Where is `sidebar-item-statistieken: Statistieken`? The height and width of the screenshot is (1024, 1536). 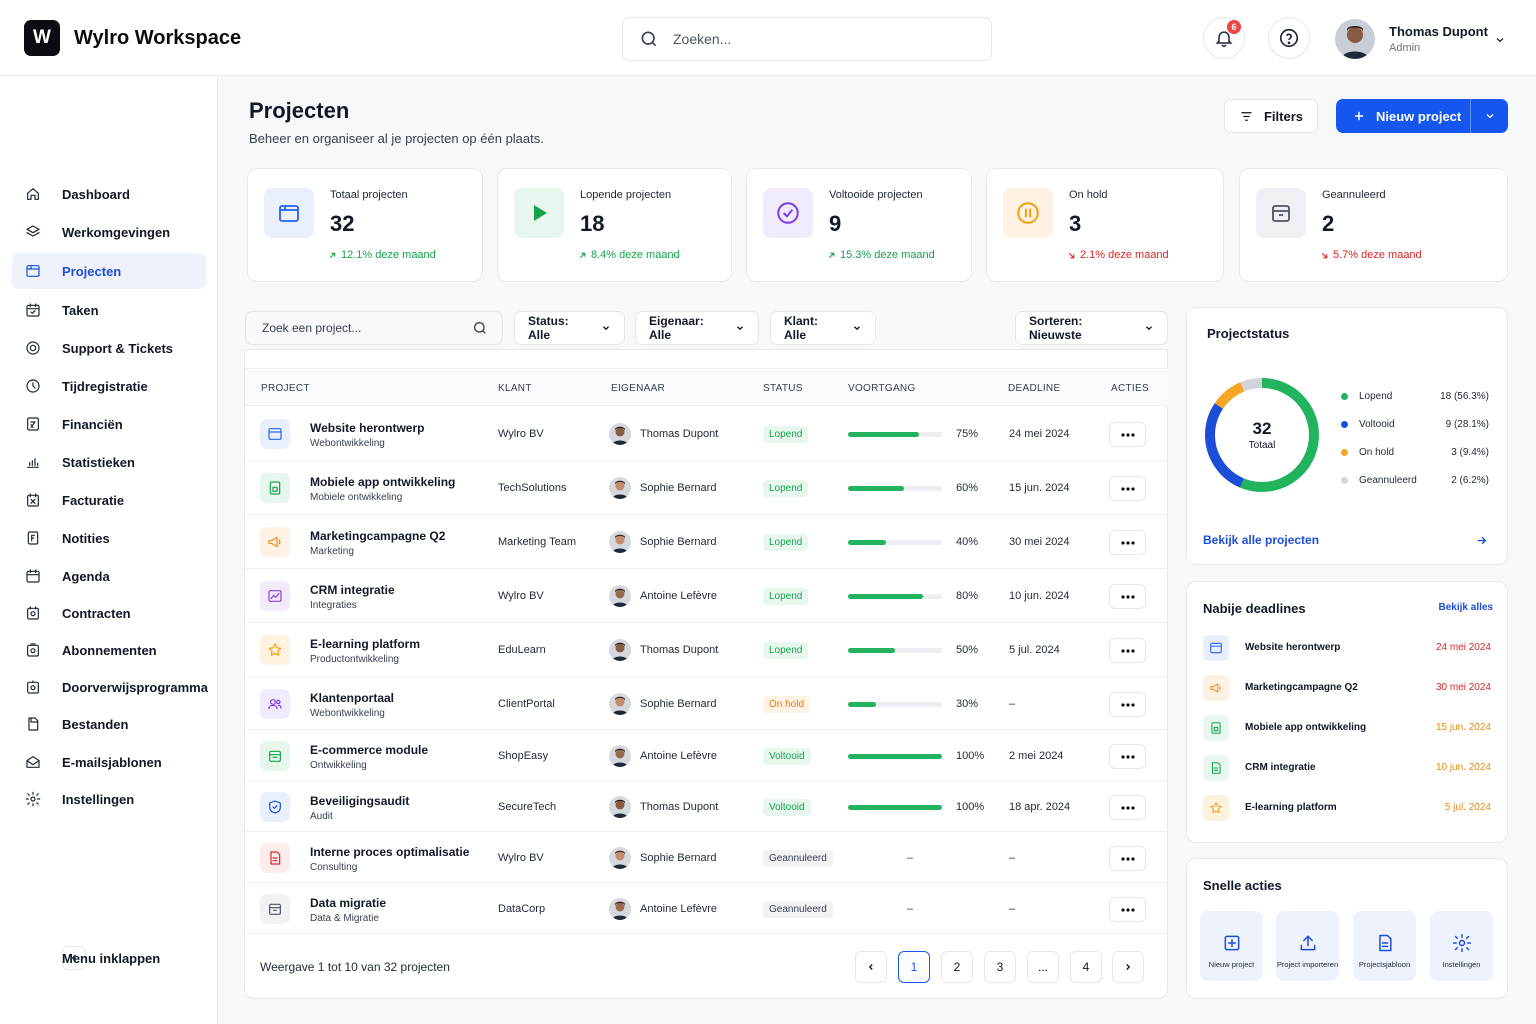 sidebar-item-statistieken: Statistieken is located at coordinates (109, 462).